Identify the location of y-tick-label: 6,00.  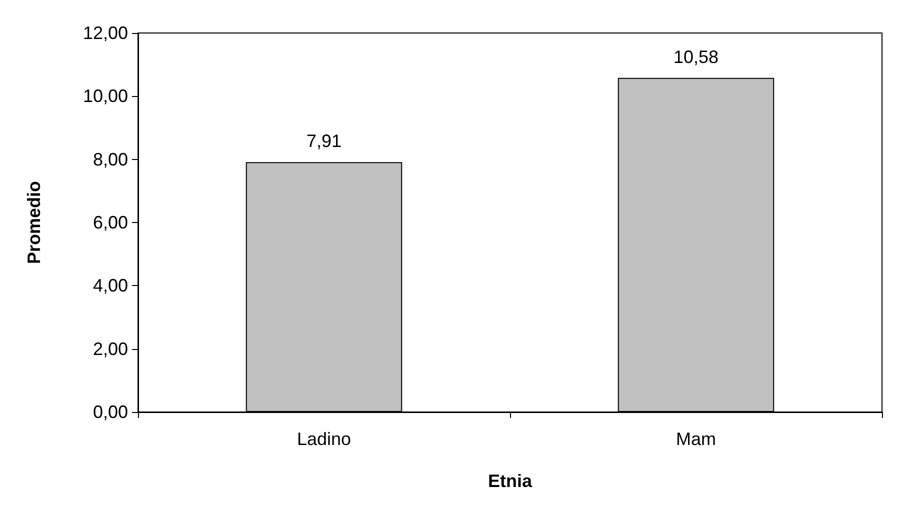
(110, 222).